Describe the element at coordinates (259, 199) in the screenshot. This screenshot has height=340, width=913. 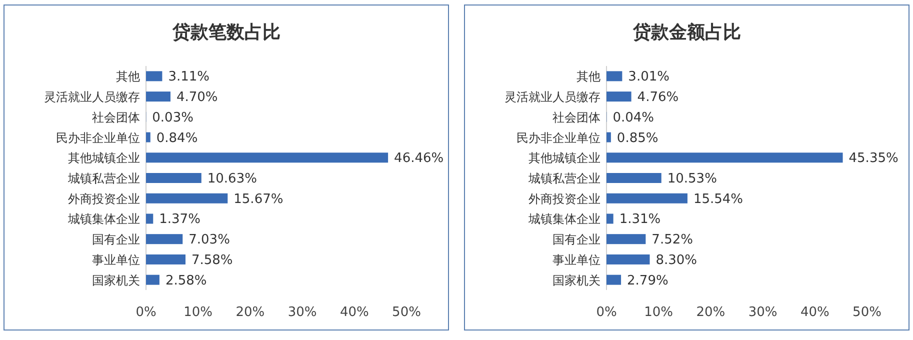
I see `data-label: 15.67%` at that location.